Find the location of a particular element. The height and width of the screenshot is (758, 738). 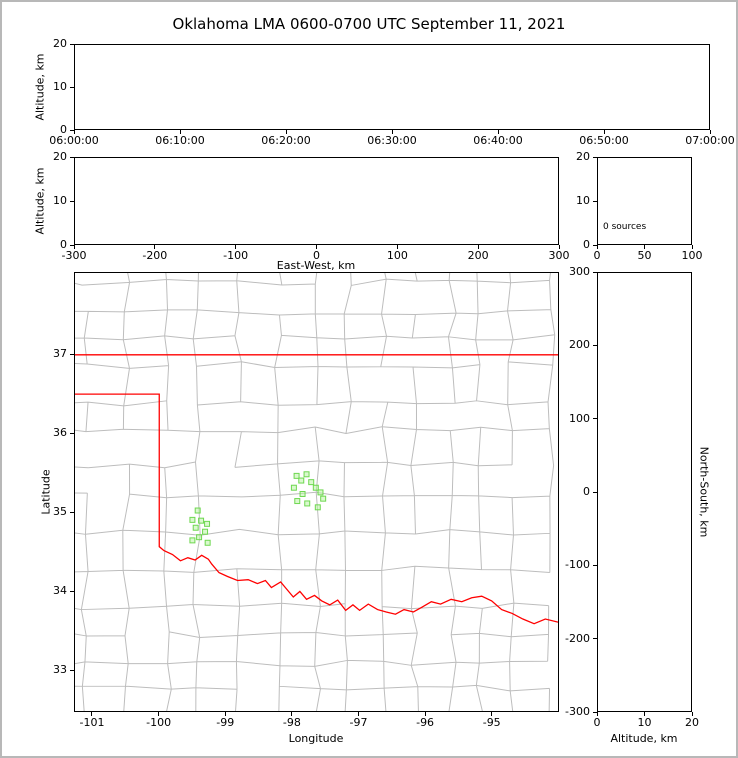

x-tick-label: -300 is located at coordinates (74, 255).